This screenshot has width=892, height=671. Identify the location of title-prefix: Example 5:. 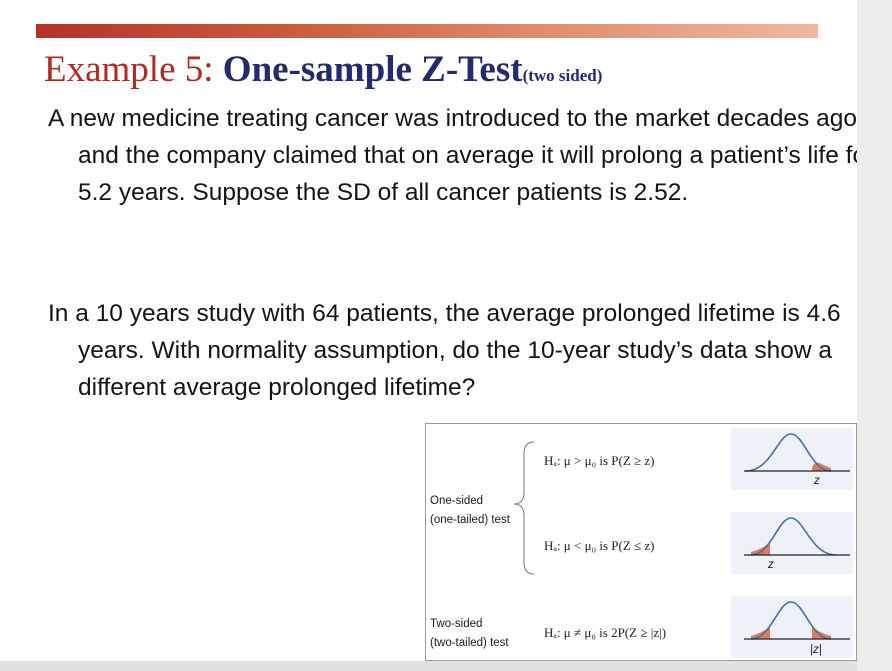
(133, 69).